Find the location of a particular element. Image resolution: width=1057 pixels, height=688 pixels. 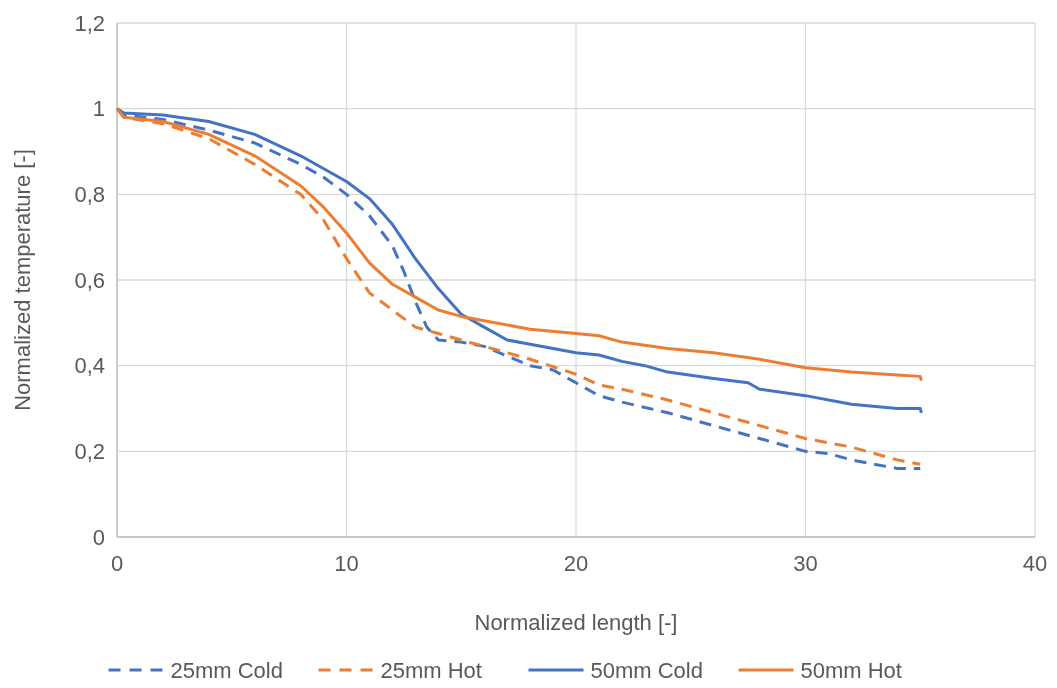

y-tick-label: 0 is located at coordinates (98, 537).